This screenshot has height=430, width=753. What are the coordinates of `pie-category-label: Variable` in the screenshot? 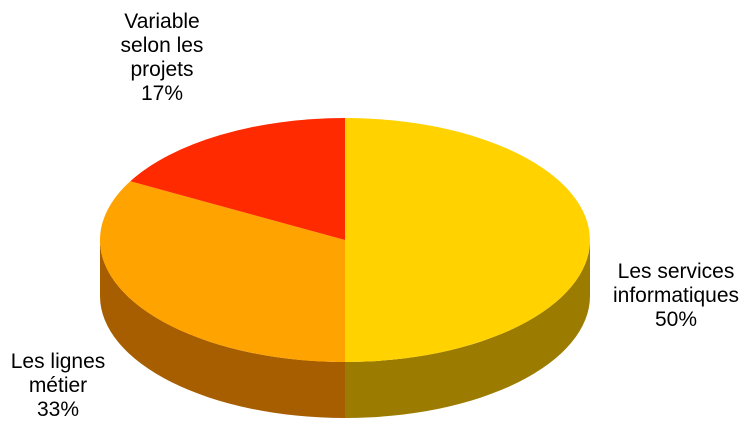 It's located at (162, 21).